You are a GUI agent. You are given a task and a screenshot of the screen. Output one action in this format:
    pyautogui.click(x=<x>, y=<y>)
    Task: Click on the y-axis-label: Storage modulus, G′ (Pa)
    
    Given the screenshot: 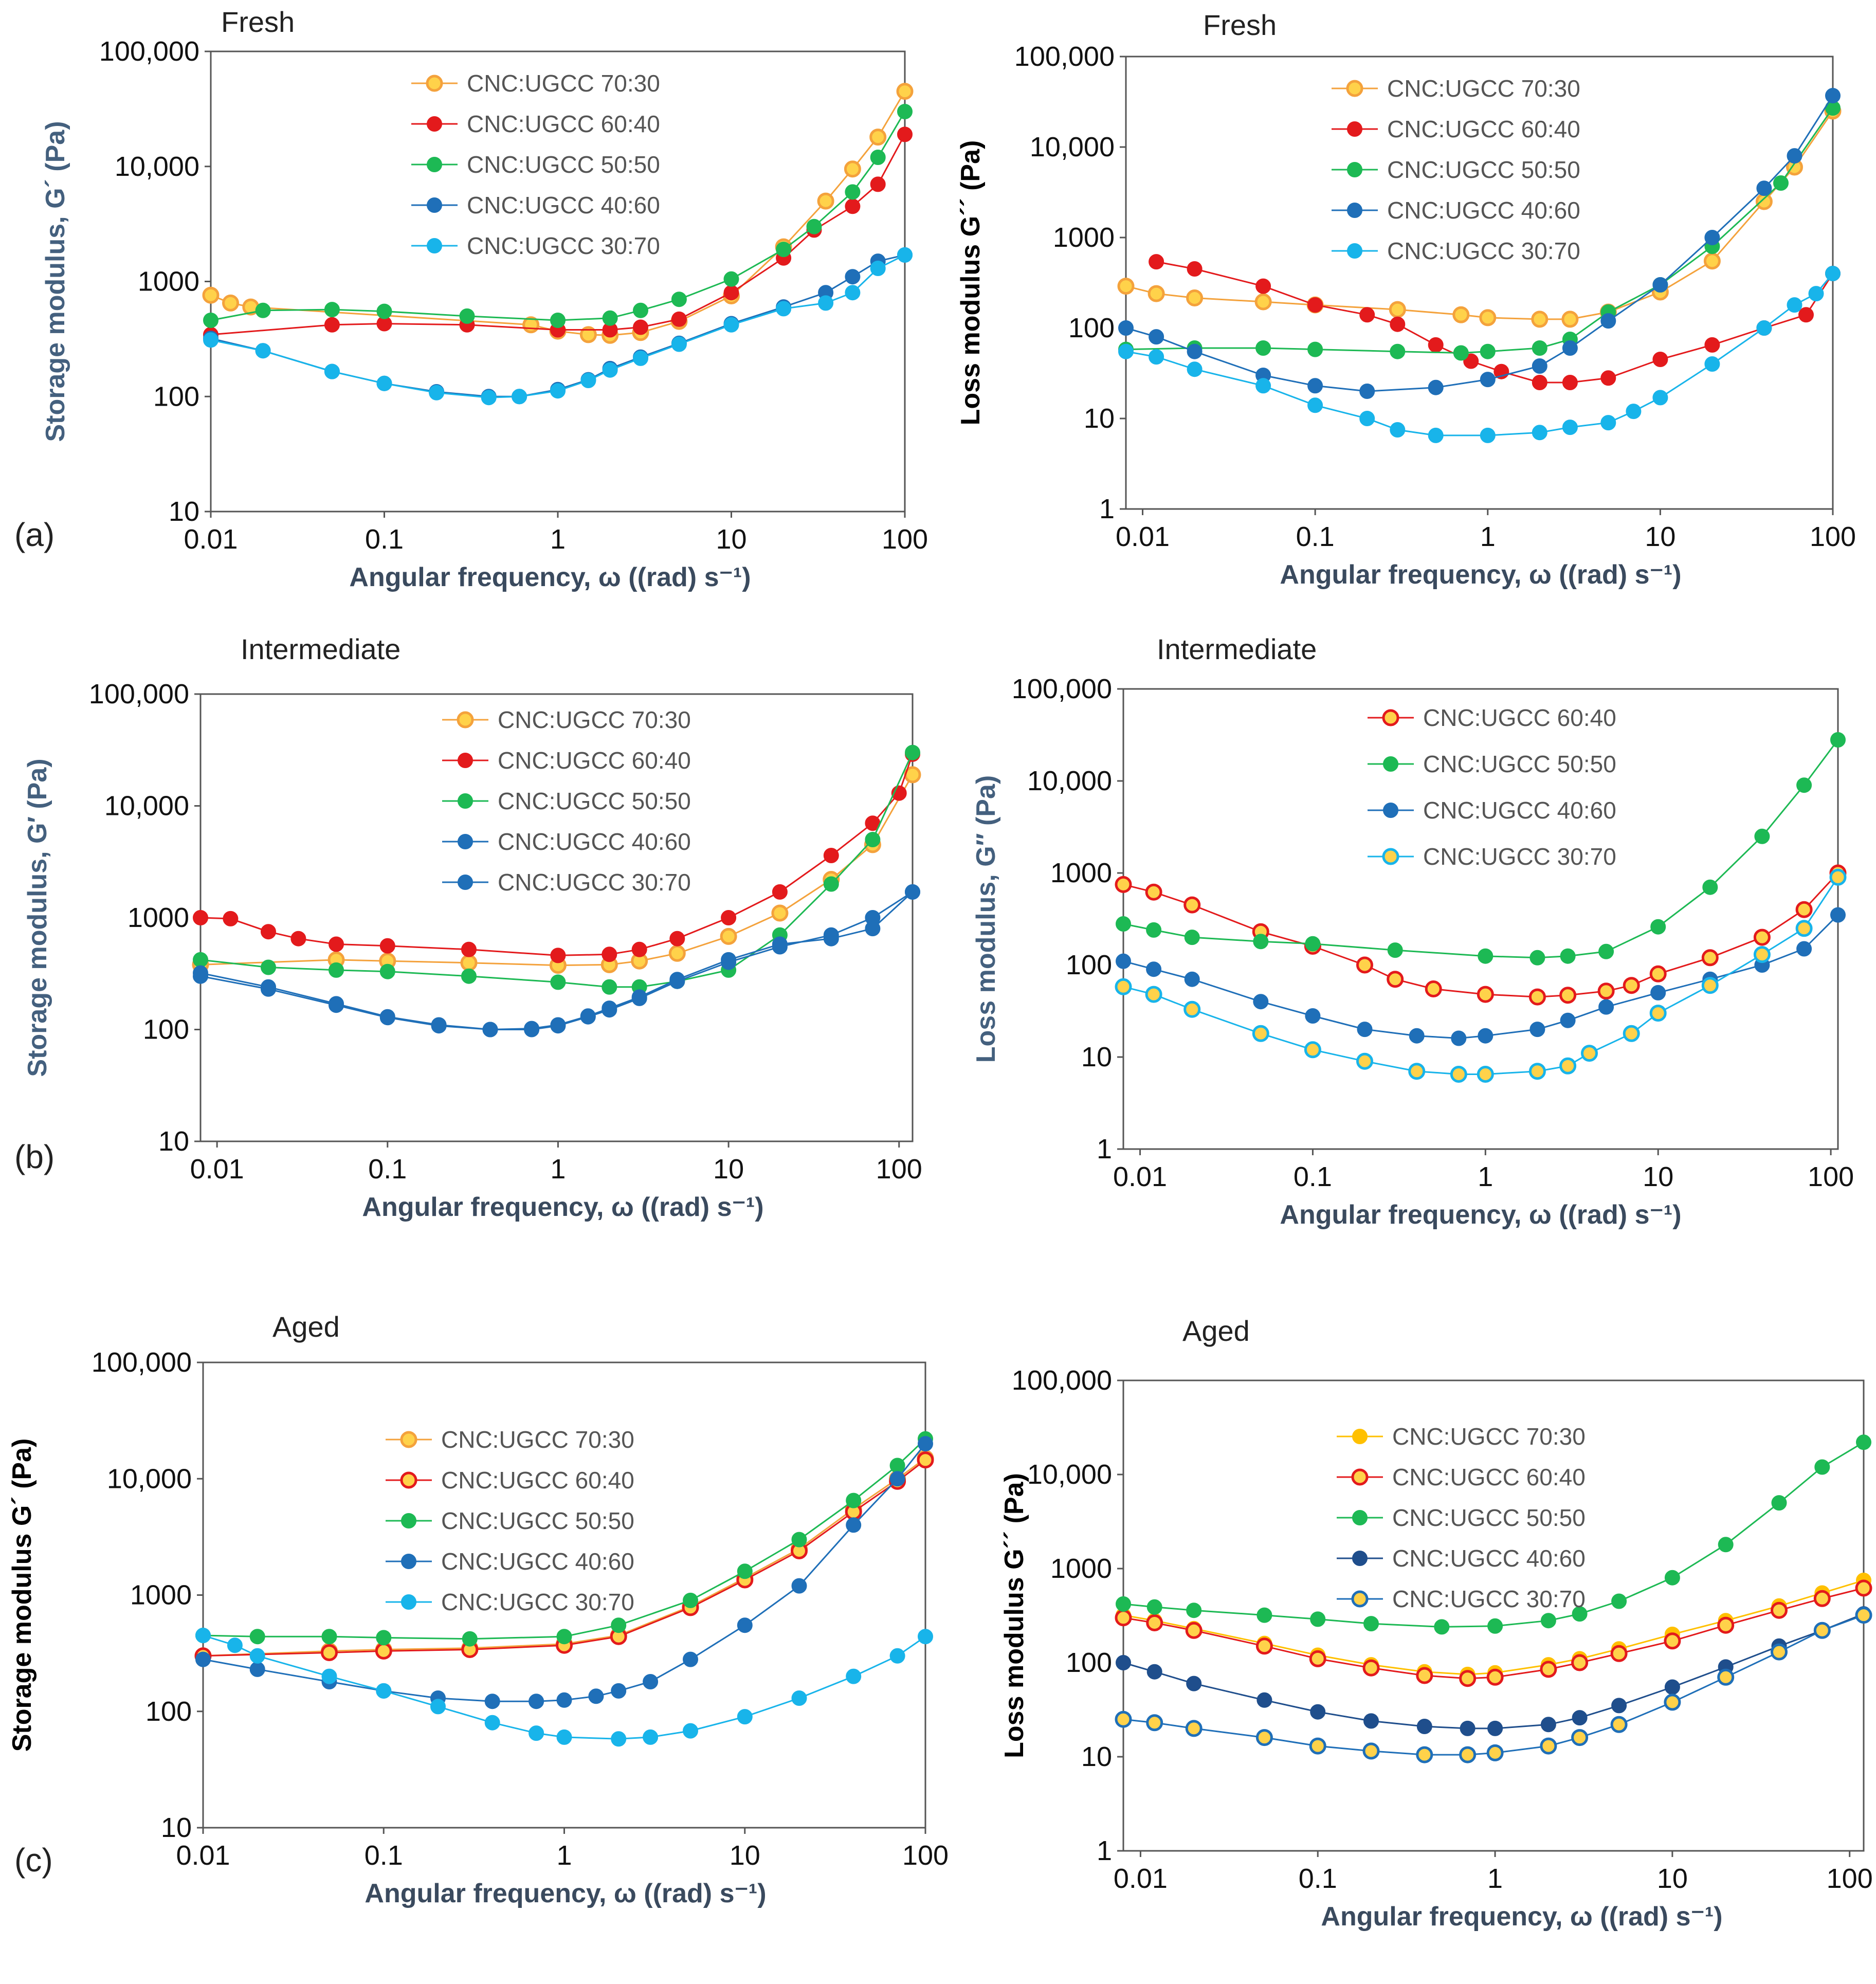 What is the action you would take?
    pyautogui.click(x=37, y=917)
    